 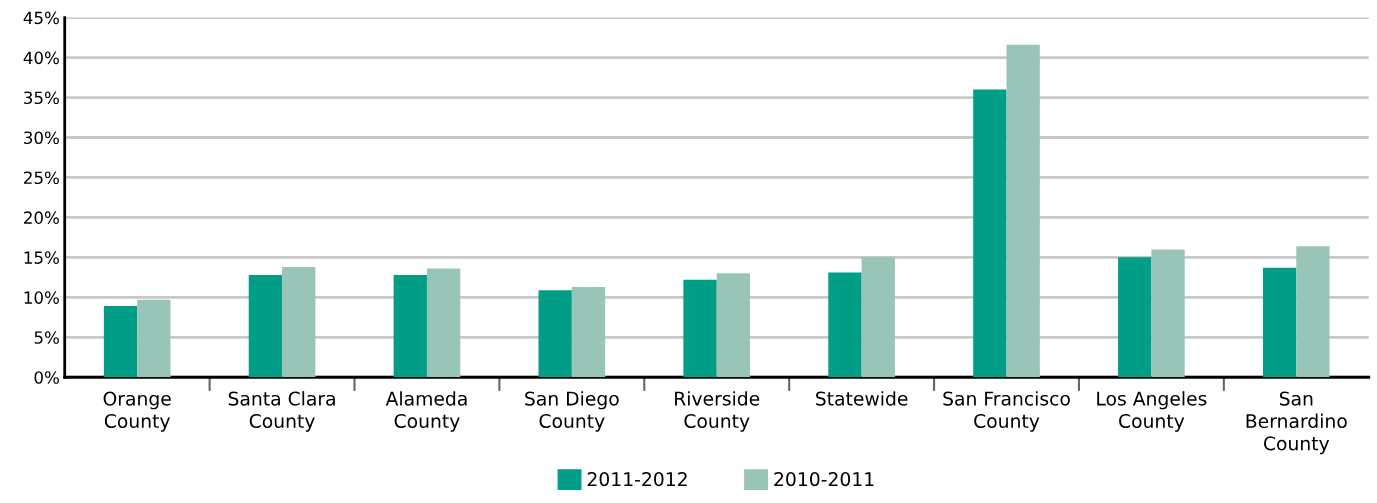 I want to click on y-tick-label: 35%, so click(x=41, y=98).